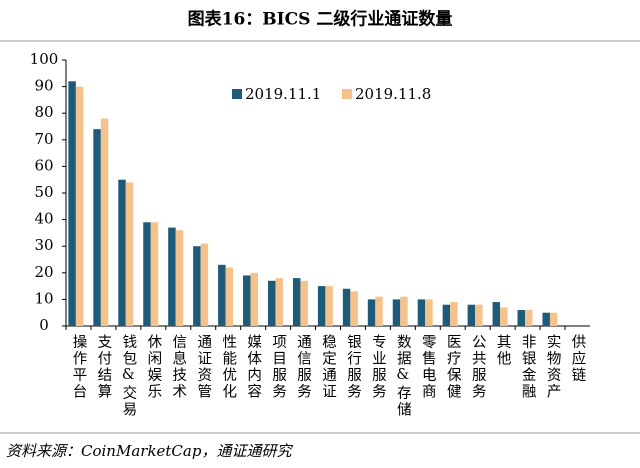 Image resolution: width=640 pixels, height=468 pixels. What do you see at coordinates (278, 367) in the screenshot?
I see `x-tick-label: 项目服务` at bounding box center [278, 367].